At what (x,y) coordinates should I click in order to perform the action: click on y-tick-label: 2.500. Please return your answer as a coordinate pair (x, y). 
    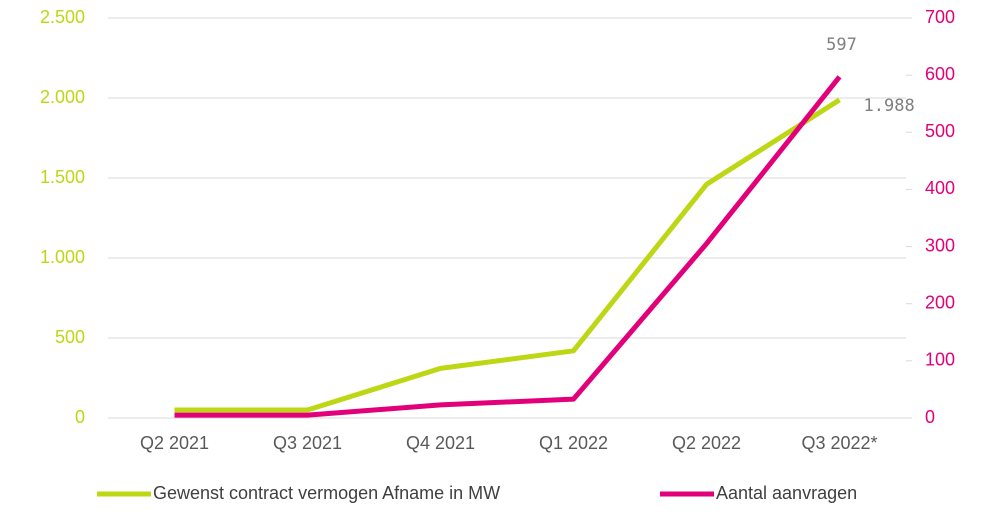
    Looking at the image, I should click on (62, 17).